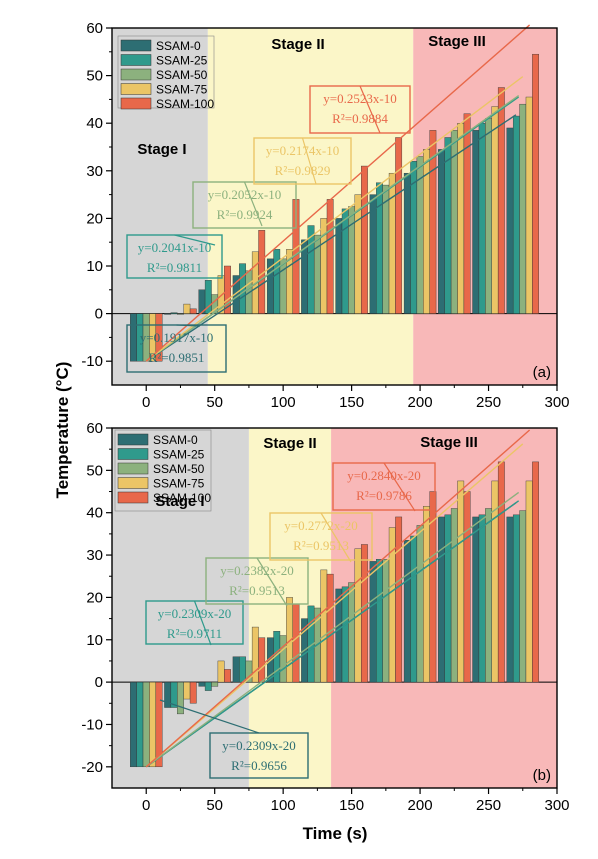  I want to click on stage-label: Stage I, so click(179, 501).